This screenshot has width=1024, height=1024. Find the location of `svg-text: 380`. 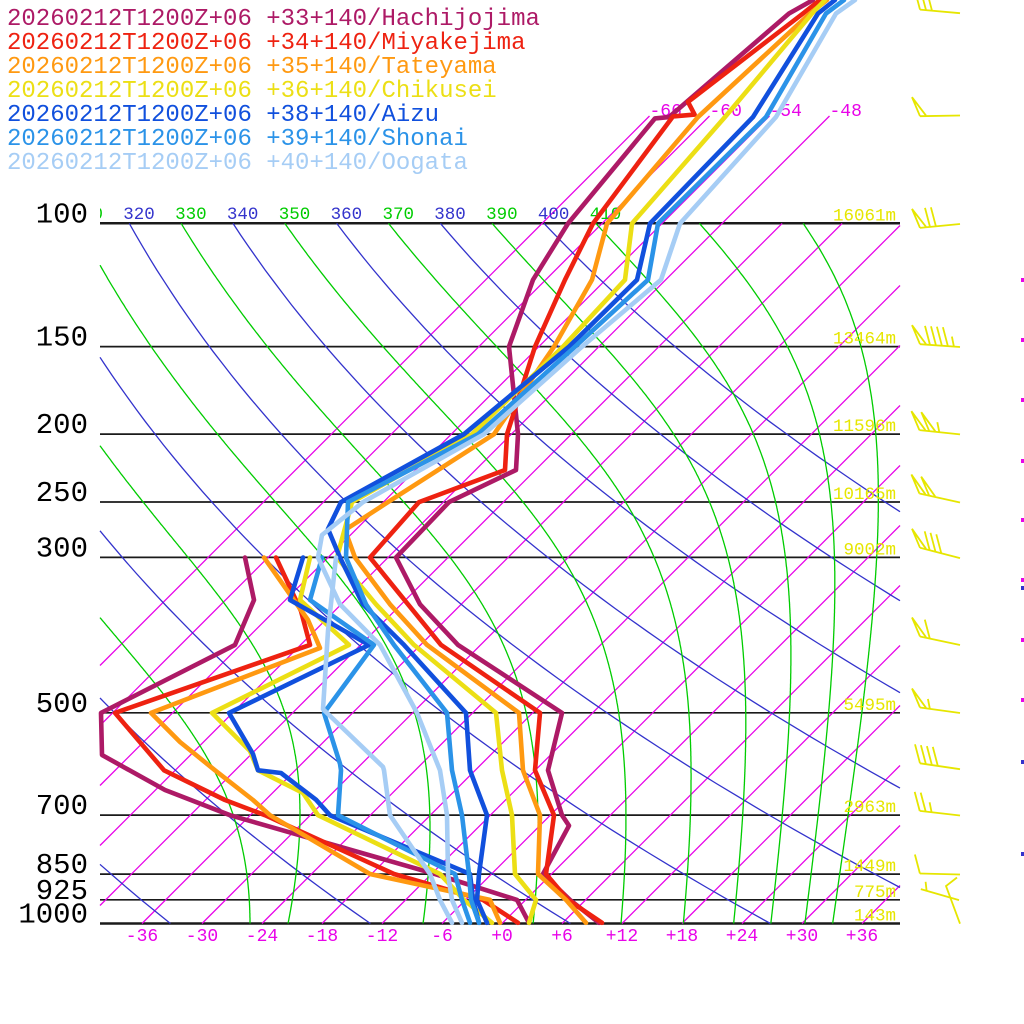

svg-text: 380 is located at coordinates (450, 215).